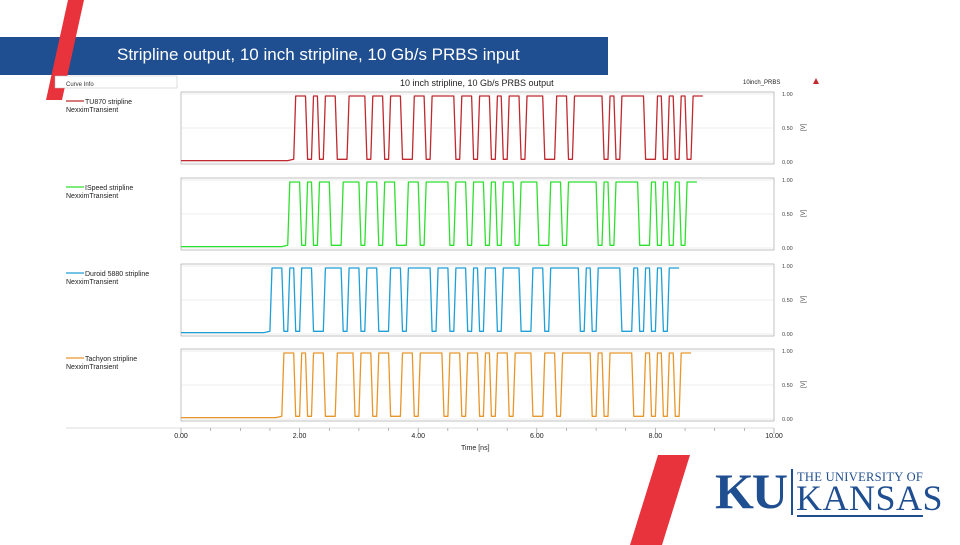 The height and width of the screenshot is (545, 960). I want to click on ku-logo: KU THE UNIVERSITY OF KANSAS, so click(829, 491).